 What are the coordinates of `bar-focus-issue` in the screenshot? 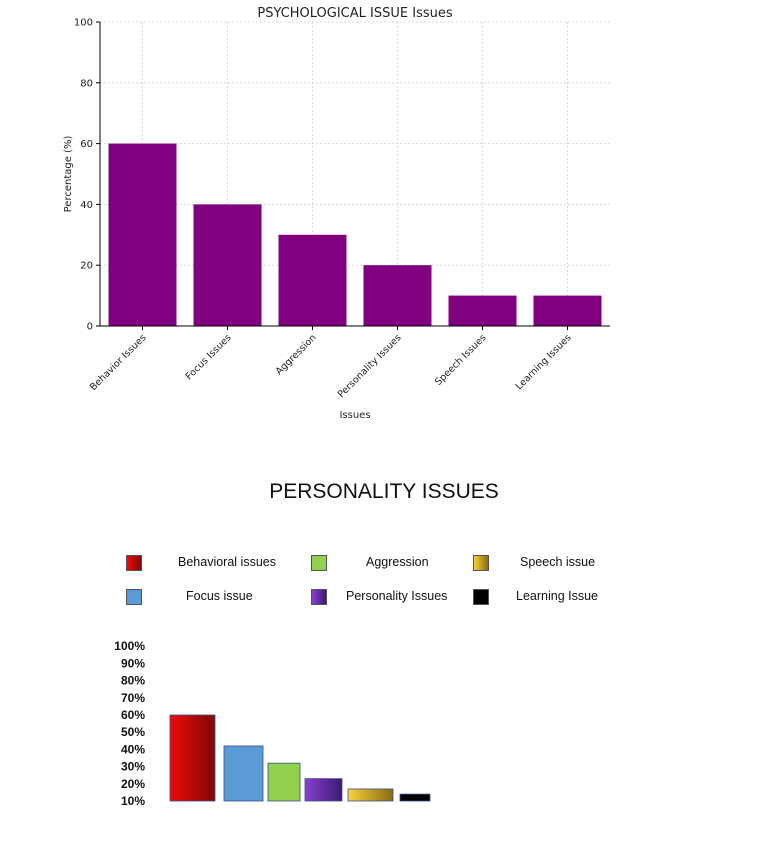 It's located at (243, 773).